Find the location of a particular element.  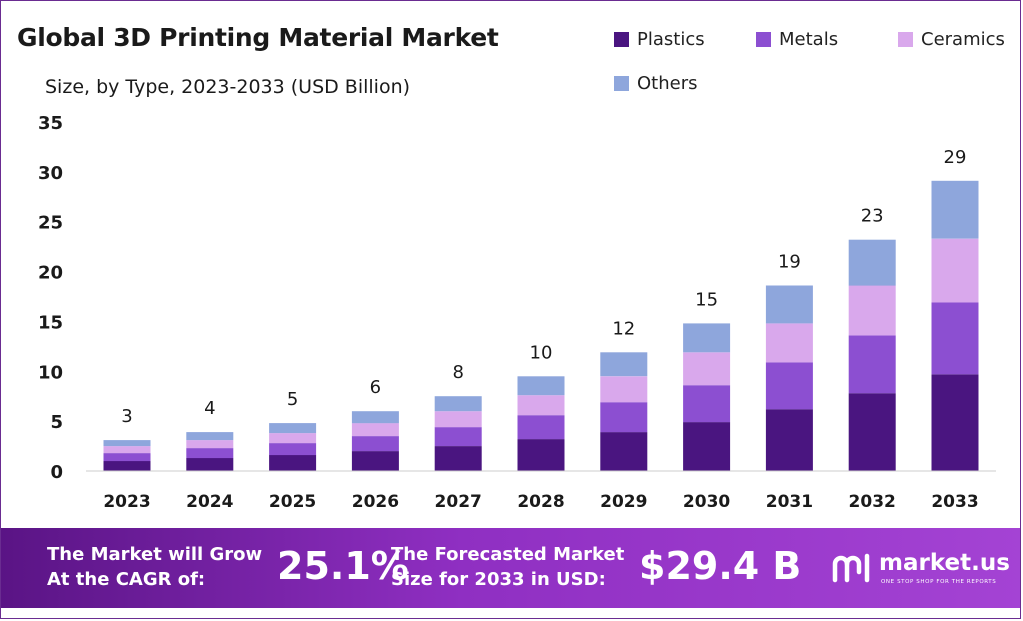

legend-swatch-metals is located at coordinates (763, 39).